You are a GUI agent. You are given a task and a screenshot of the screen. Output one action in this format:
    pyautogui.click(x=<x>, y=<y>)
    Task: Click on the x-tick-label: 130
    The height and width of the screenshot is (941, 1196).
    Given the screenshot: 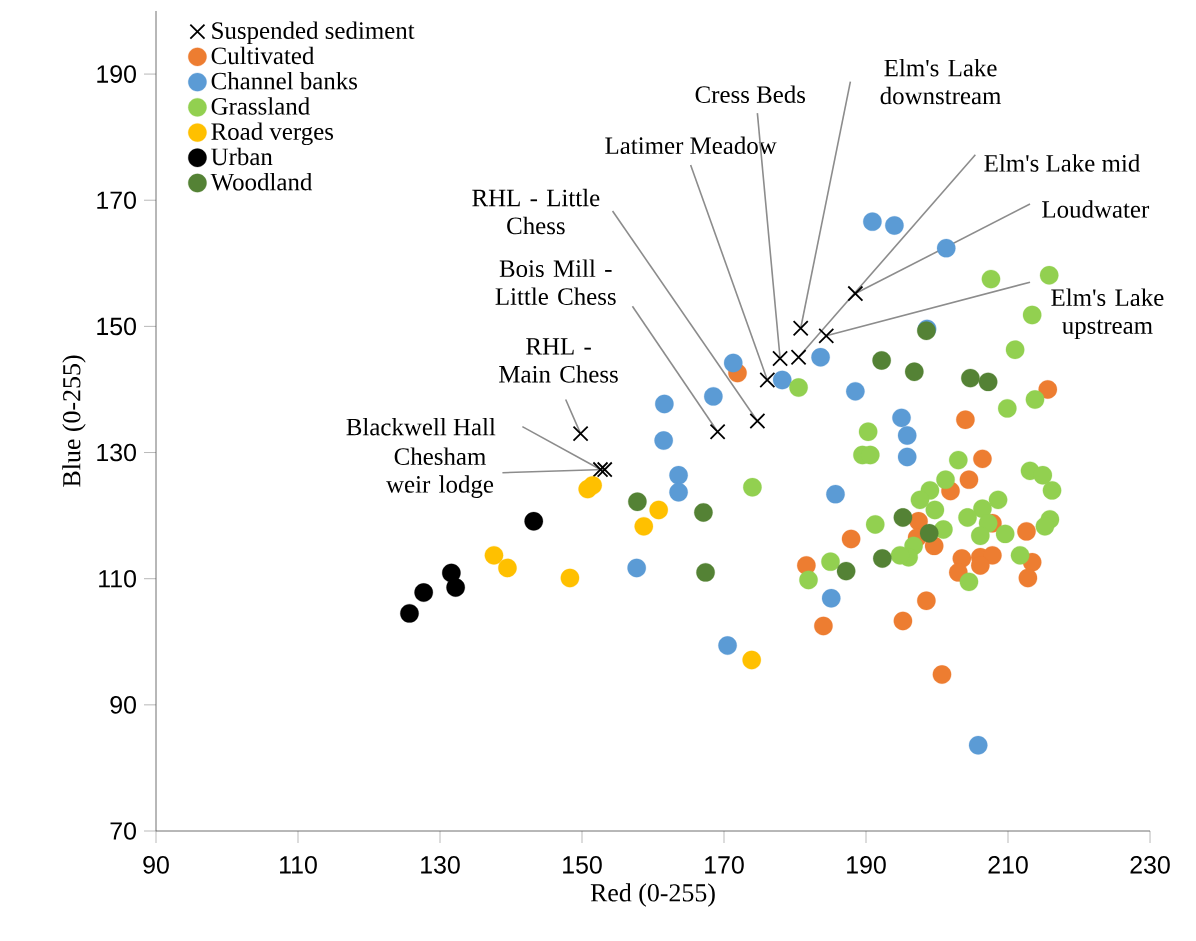 What is the action you would take?
    pyautogui.click(x=440, y=865)
    